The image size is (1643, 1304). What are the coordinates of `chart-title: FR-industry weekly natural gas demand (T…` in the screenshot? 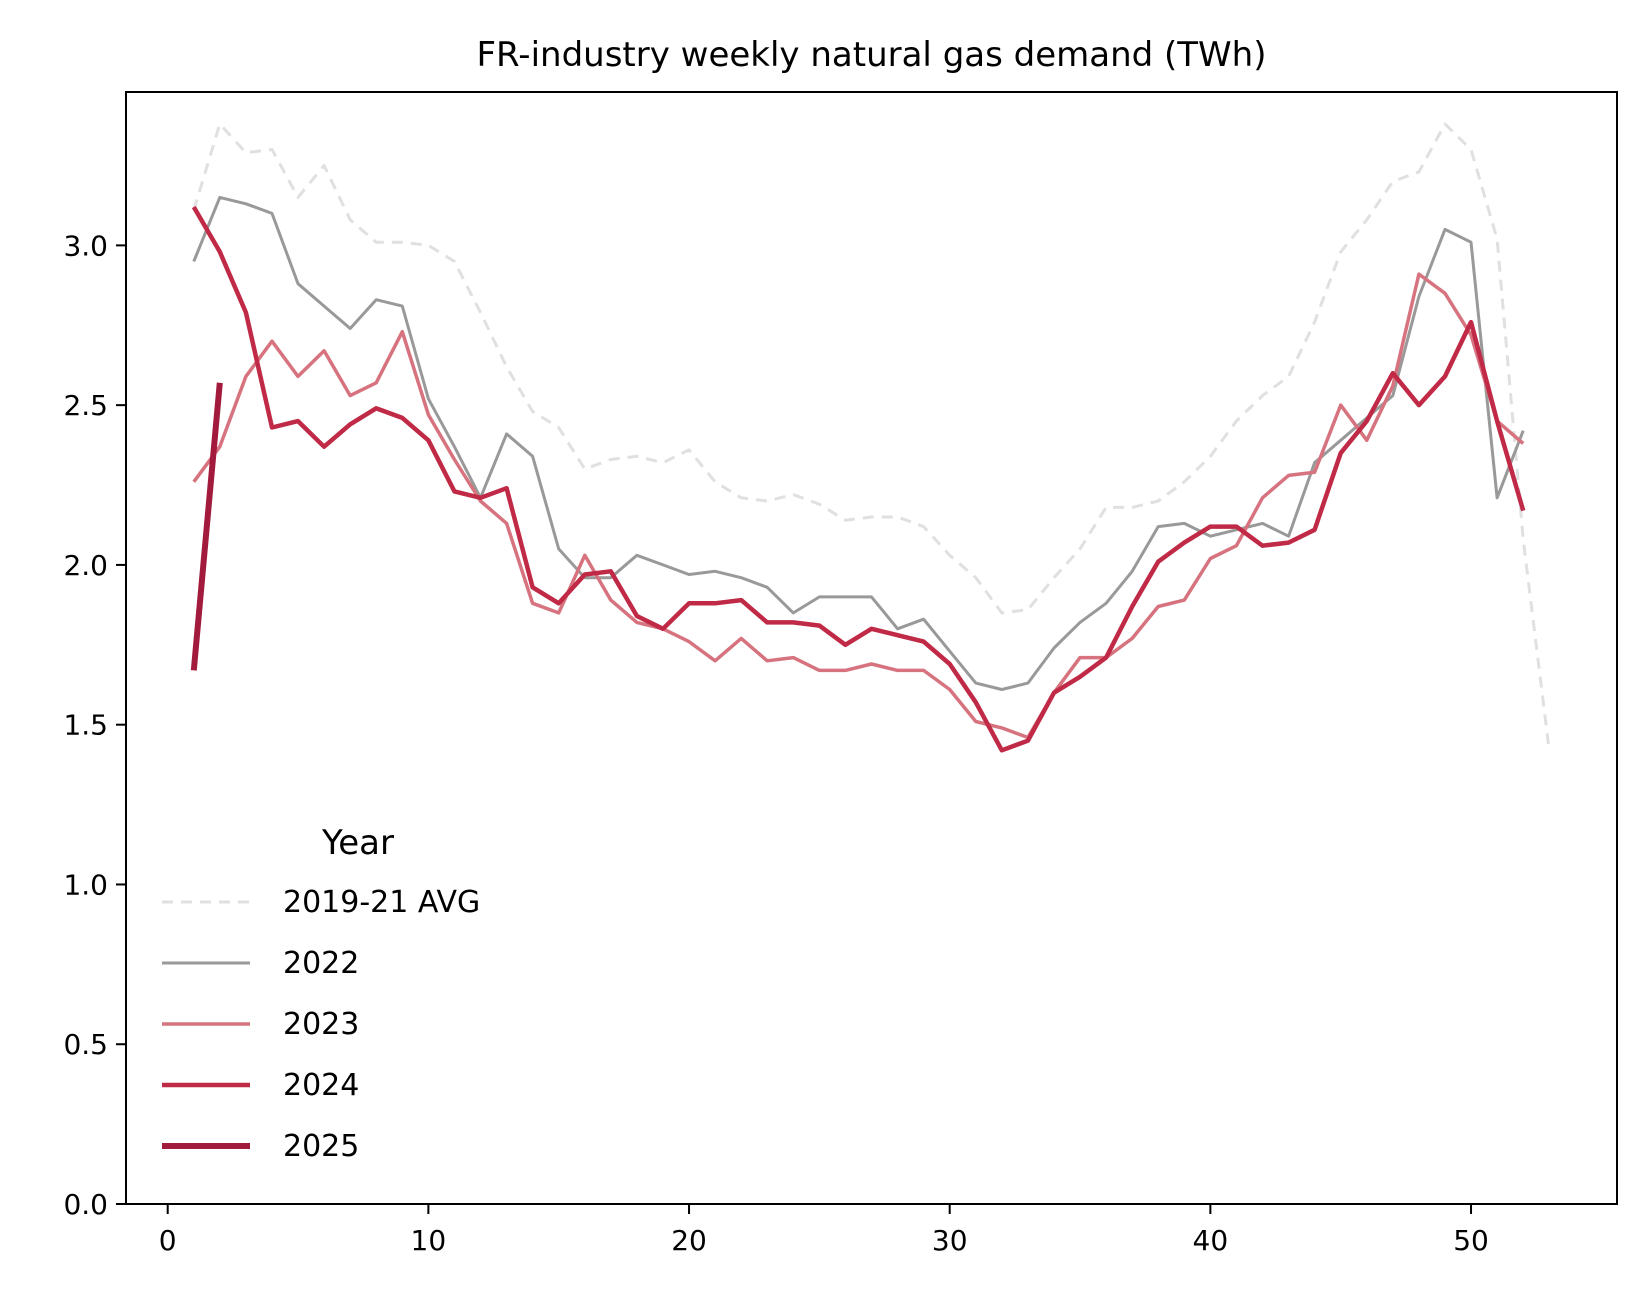 It's located at (872, 55).